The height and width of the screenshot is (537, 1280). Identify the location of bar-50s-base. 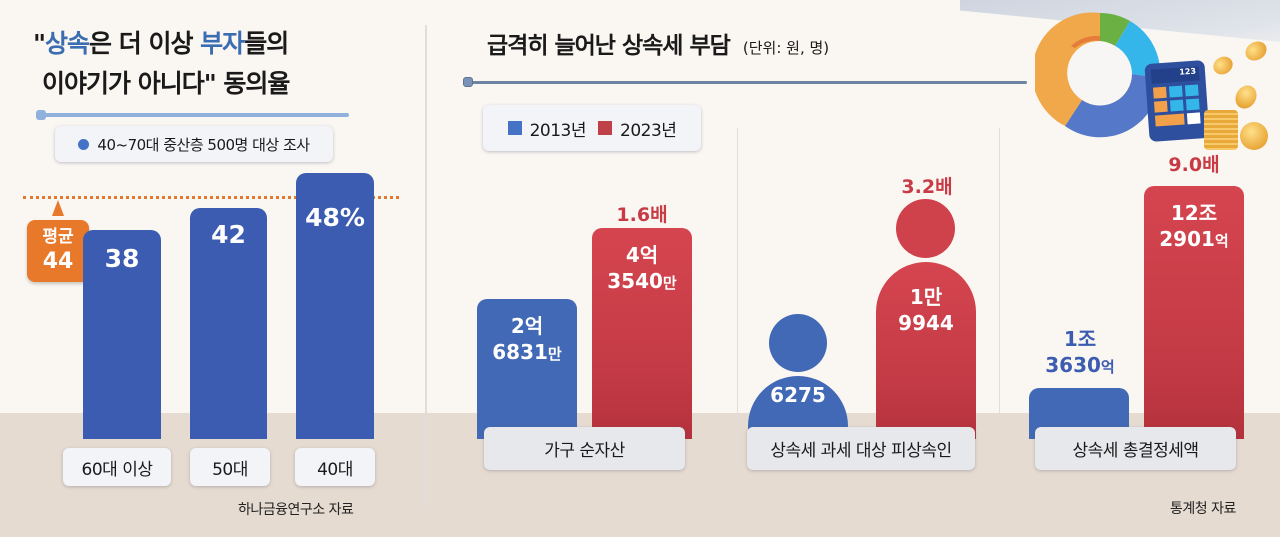
(228, 426).